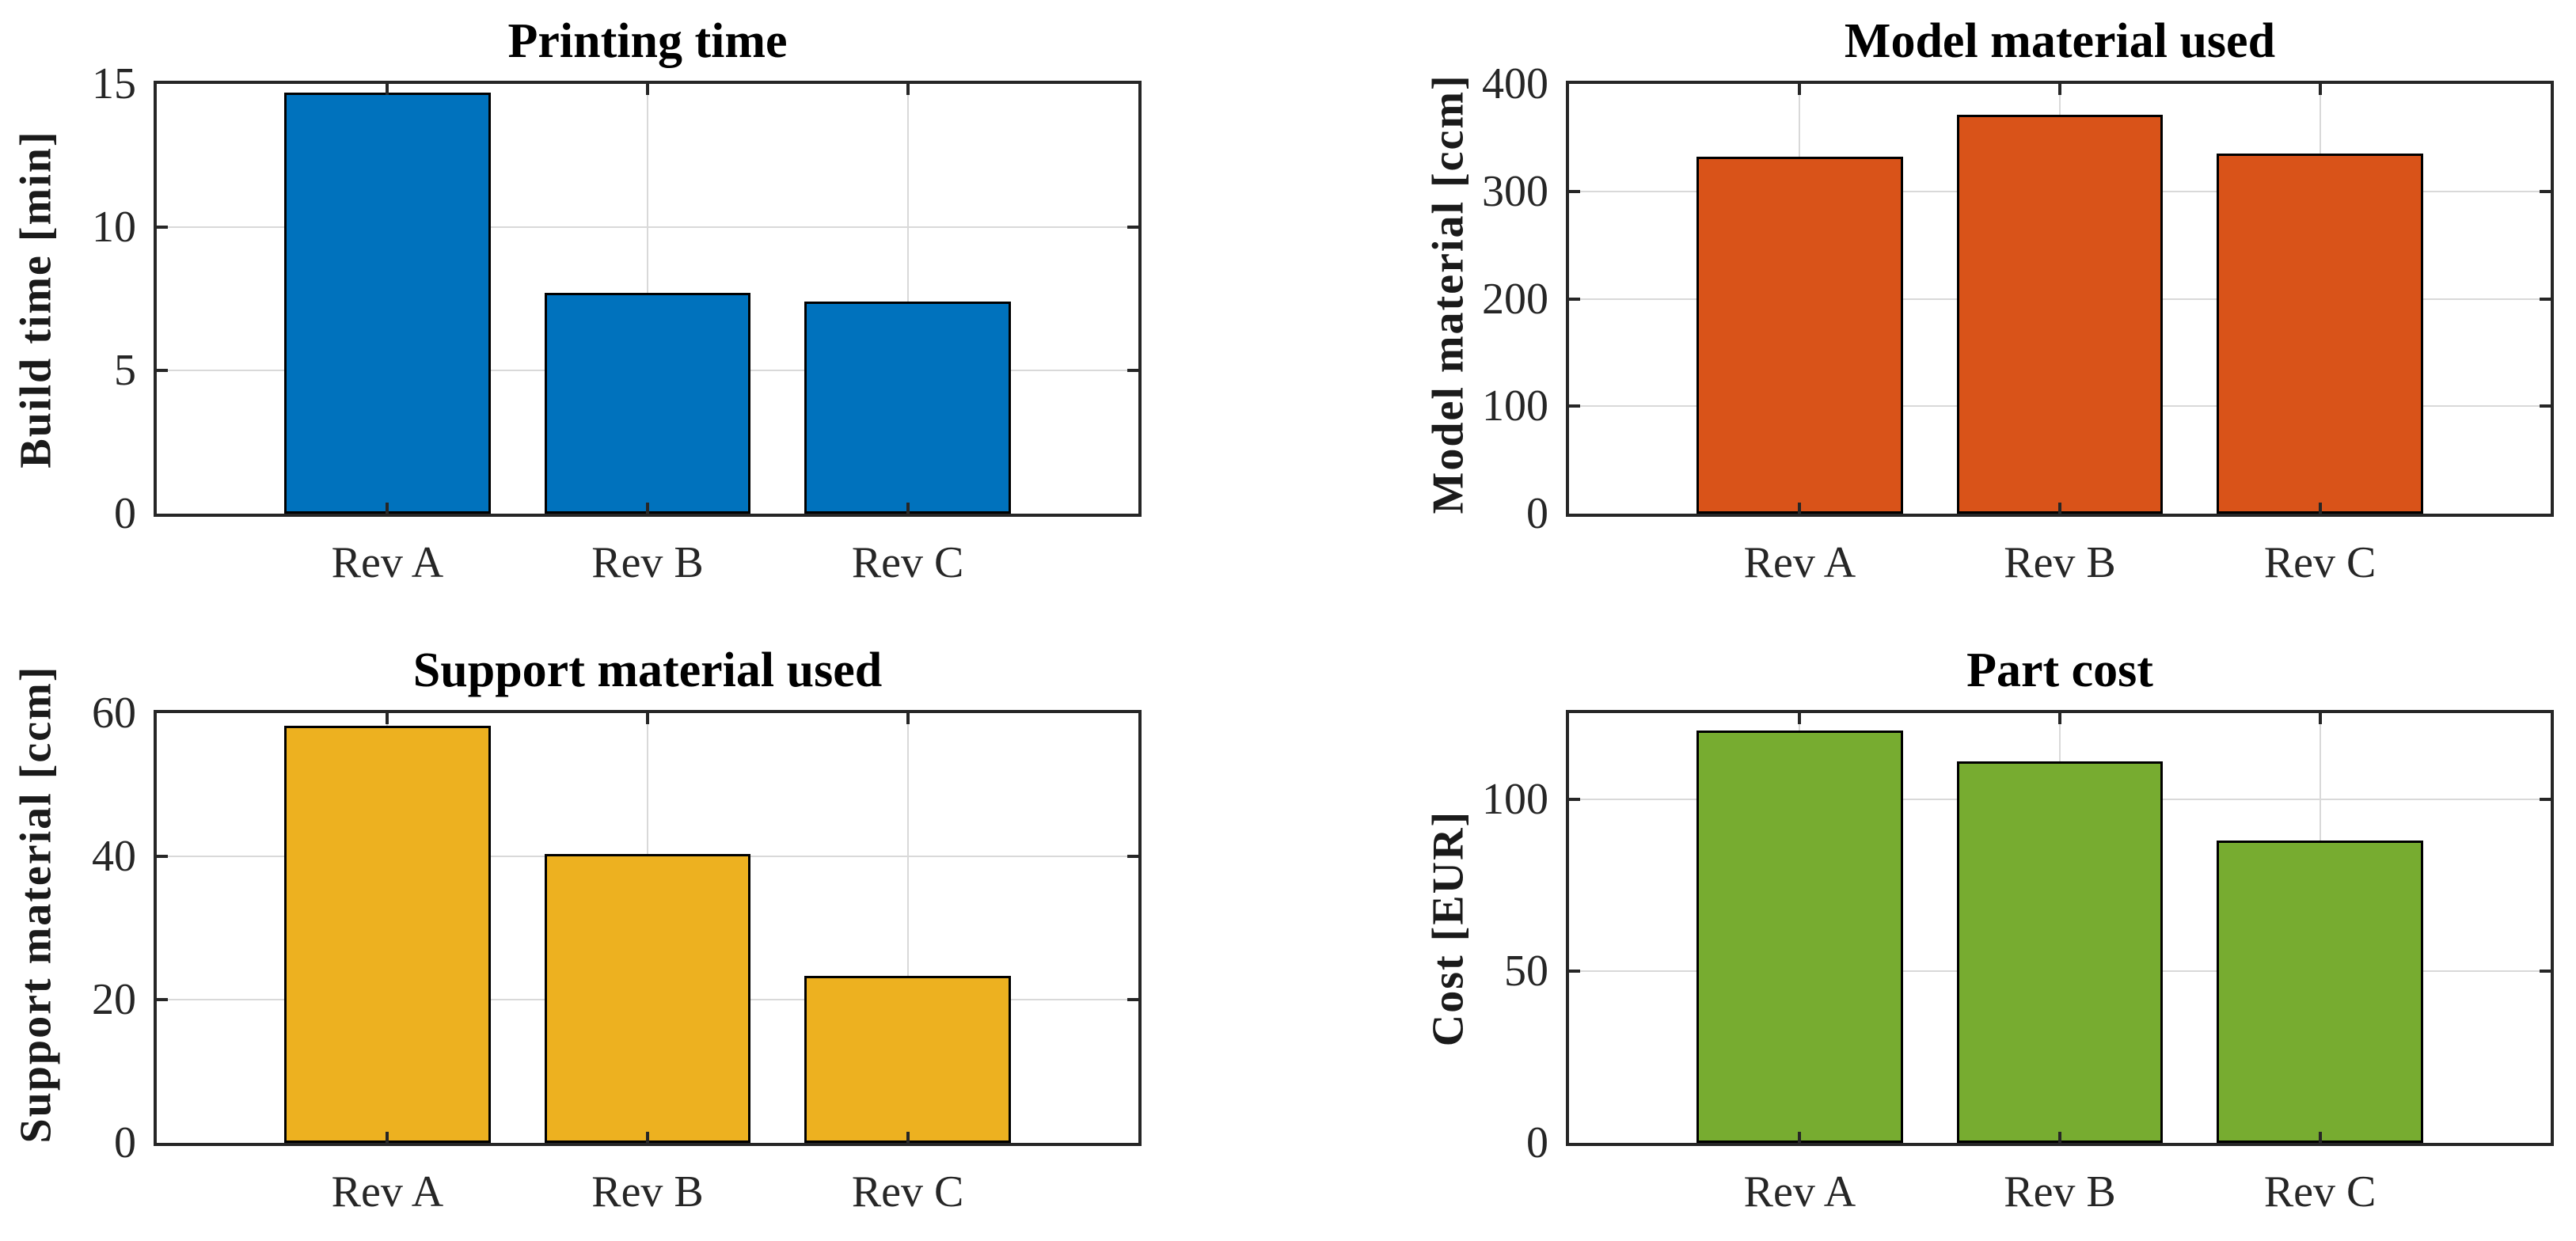 The width and height of the screenshot is (2576, 1241). Describe the element at coordinates (2060, 41) in the screenshot. I see `chart-title: Model material used` at that location.